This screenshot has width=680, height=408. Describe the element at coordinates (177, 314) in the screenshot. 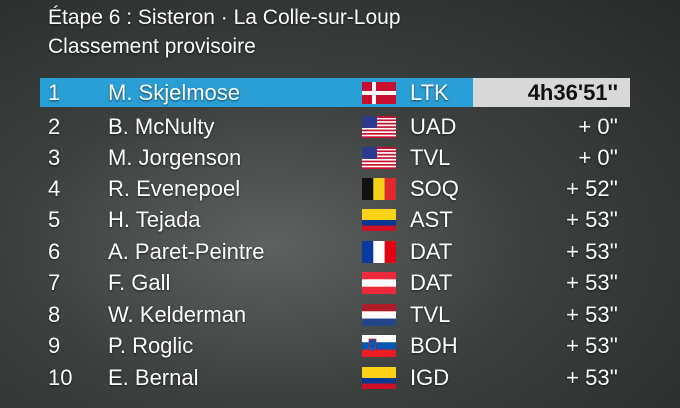

I see `rider-name: W. Kelderman` at that location.